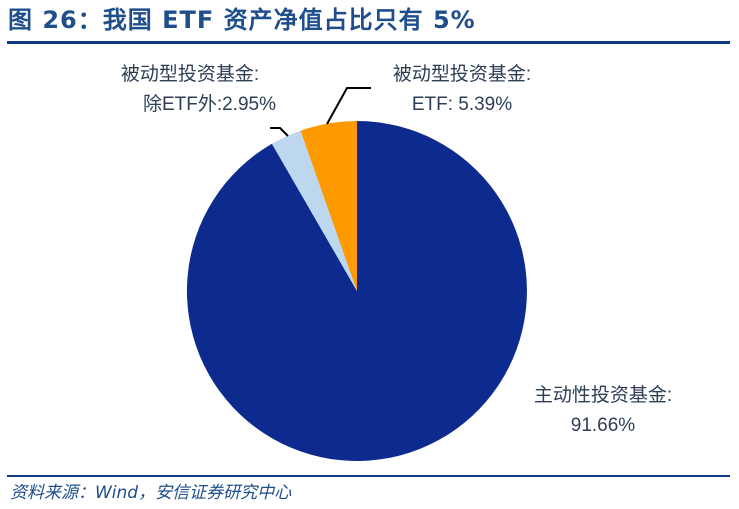 Image resolution: width=739 pixels, height=509 pixels. Describe the element at coordinates (368, 42) in the screenshot. I see `title-divider` at that location.